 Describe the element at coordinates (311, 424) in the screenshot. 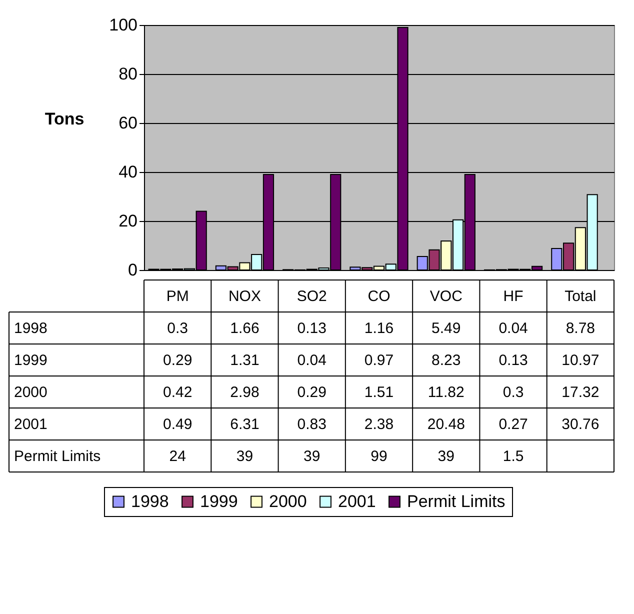

I see `data-label: 0.83` at that location.